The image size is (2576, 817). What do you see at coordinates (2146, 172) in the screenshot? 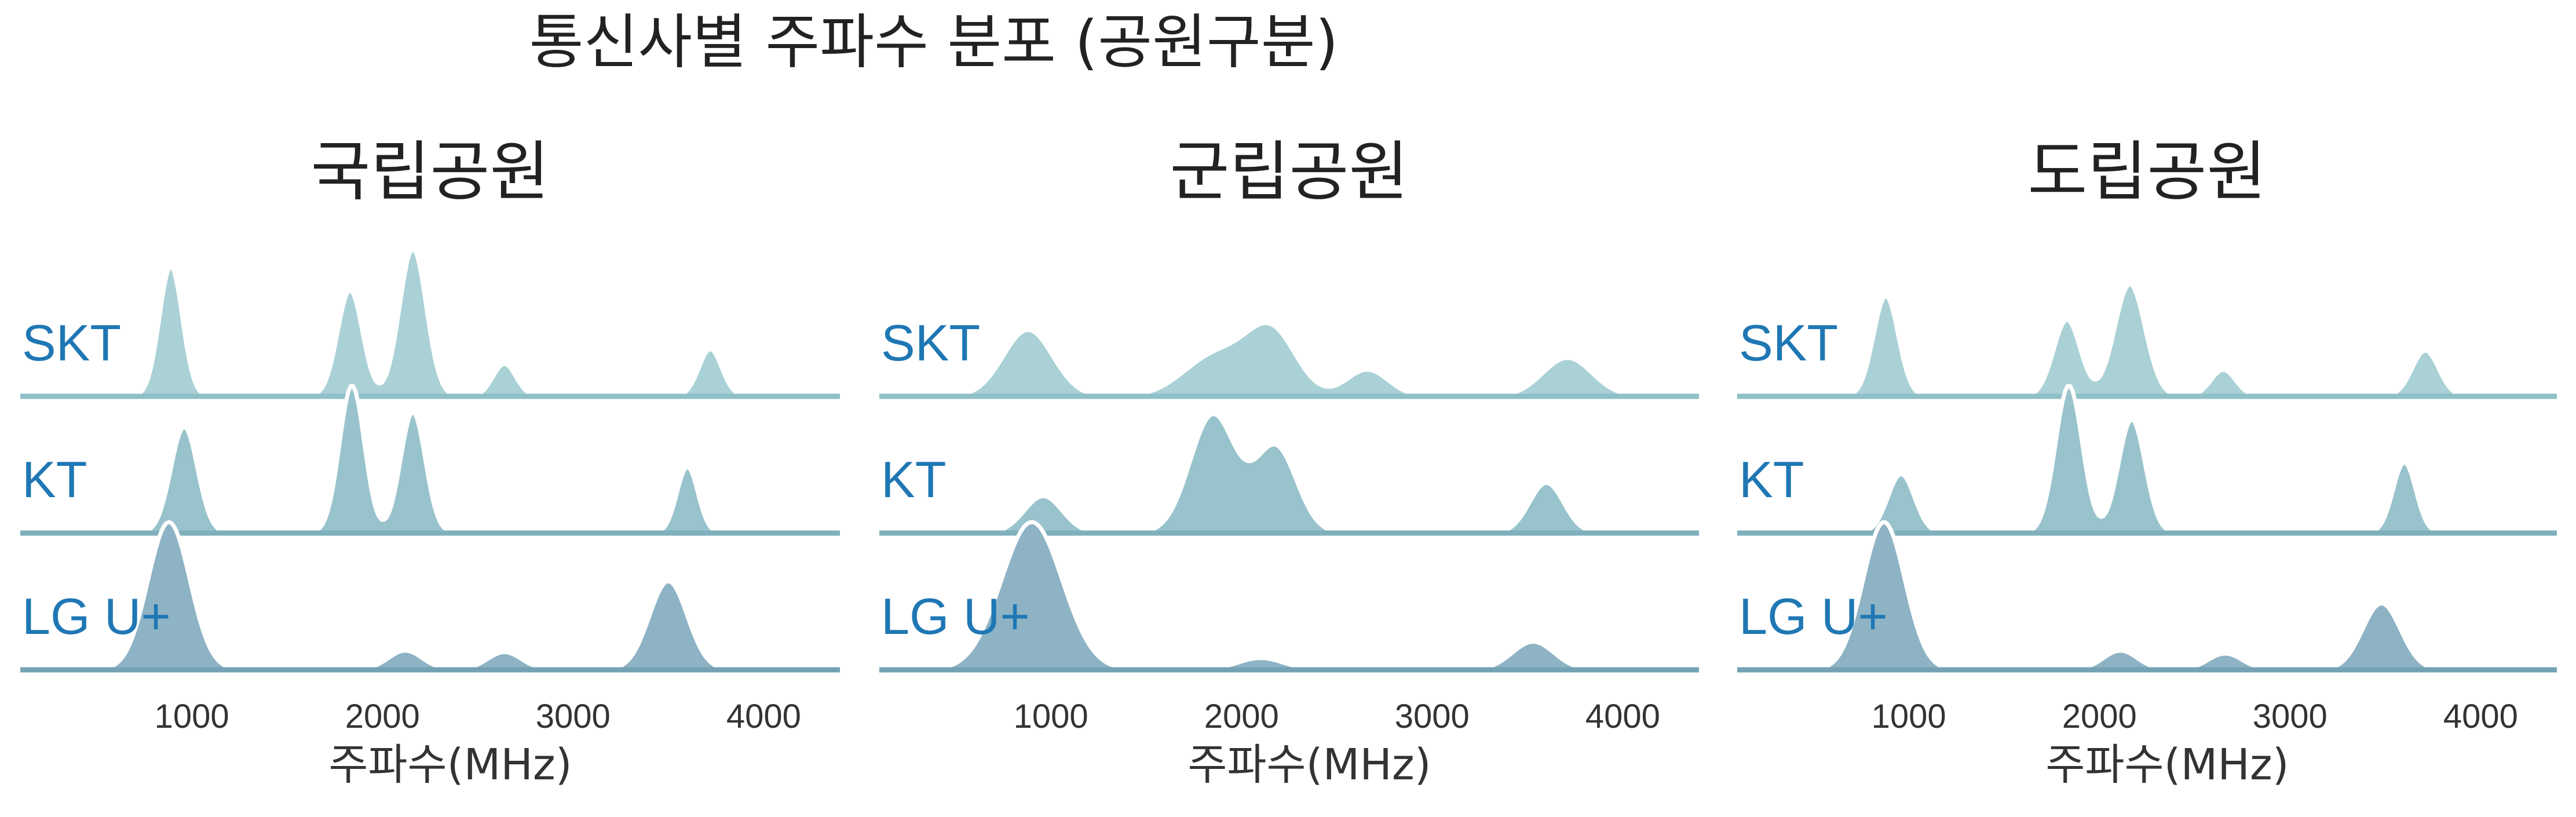
I see `panel-title: 도립공원` at bounding box center [2146, 172].